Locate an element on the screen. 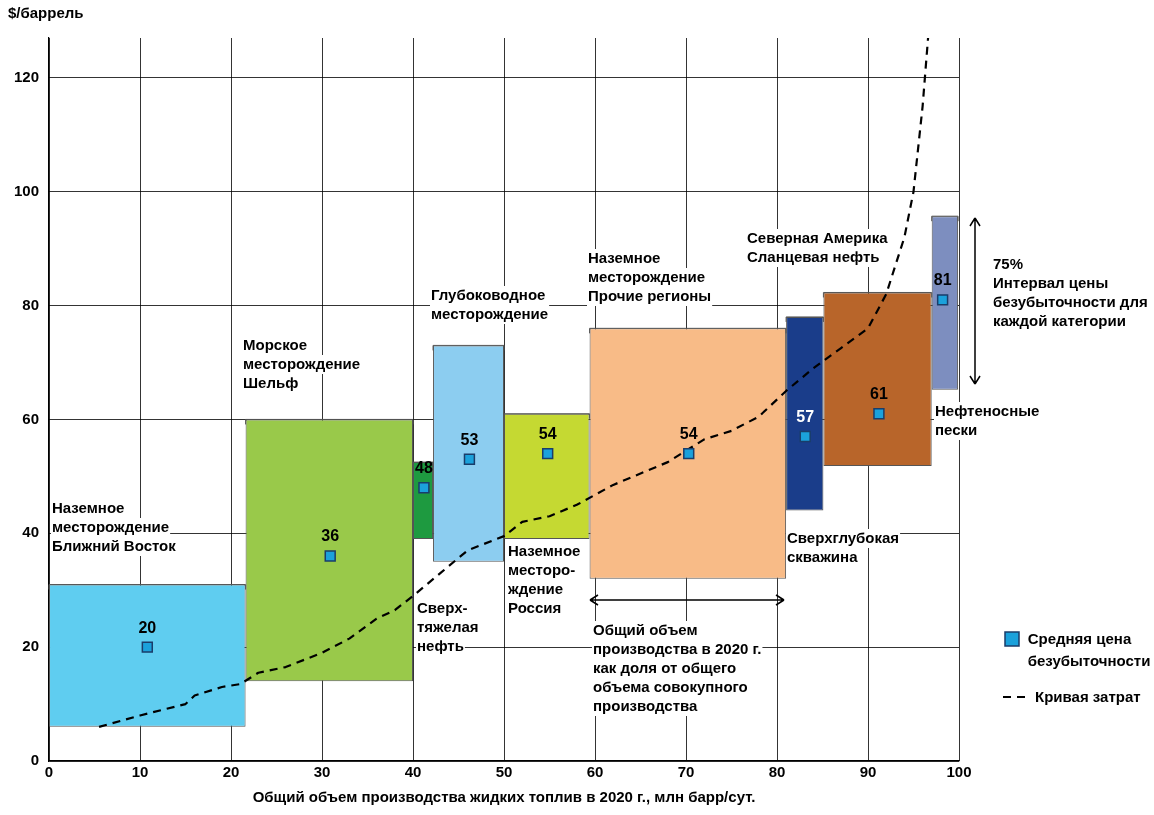  x-tick-label: 0 is located at coordinates (49, 772).